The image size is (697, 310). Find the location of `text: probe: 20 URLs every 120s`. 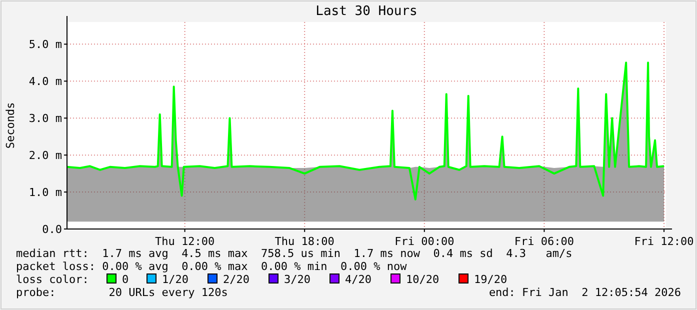

text: probe: 20 URLs every 120s is located at coordinates (122, 292).